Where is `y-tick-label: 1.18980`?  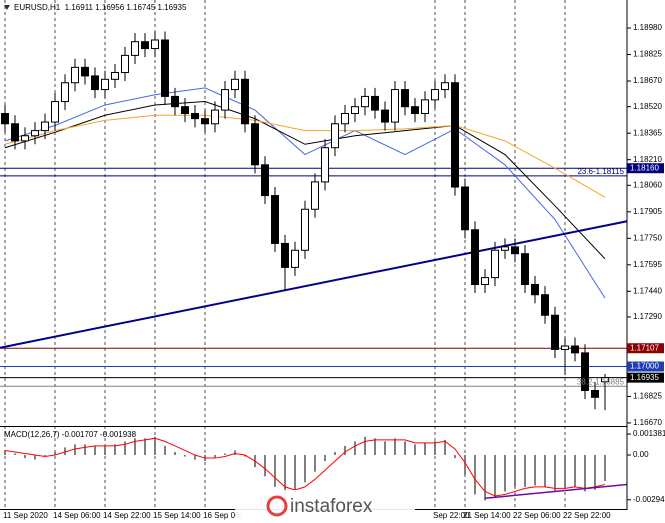 y-tick-label: 1.18980 is located at coordinates (647, 27).